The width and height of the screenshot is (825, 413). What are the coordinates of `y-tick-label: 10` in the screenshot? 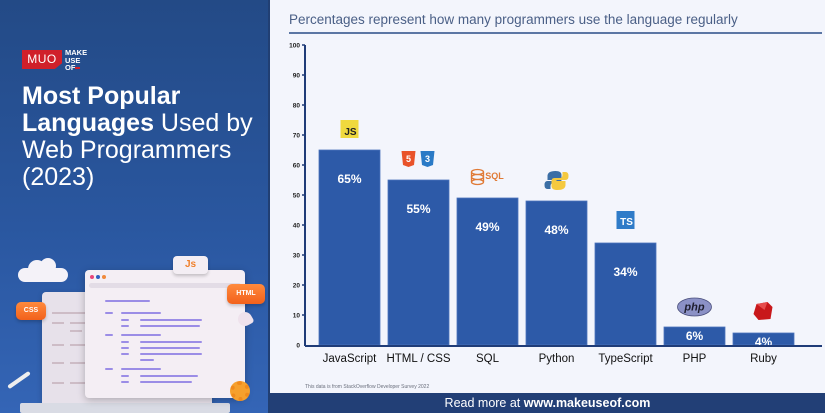 It's located at (297, 316).